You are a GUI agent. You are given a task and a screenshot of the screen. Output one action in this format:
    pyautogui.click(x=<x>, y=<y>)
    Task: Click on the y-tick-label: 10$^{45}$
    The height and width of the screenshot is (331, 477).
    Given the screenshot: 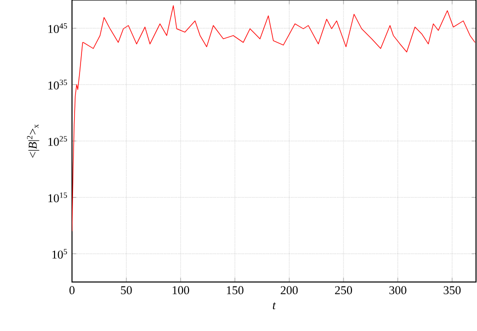 What is the action you would take?
    pyautogui.click(x=58, y=28)
    